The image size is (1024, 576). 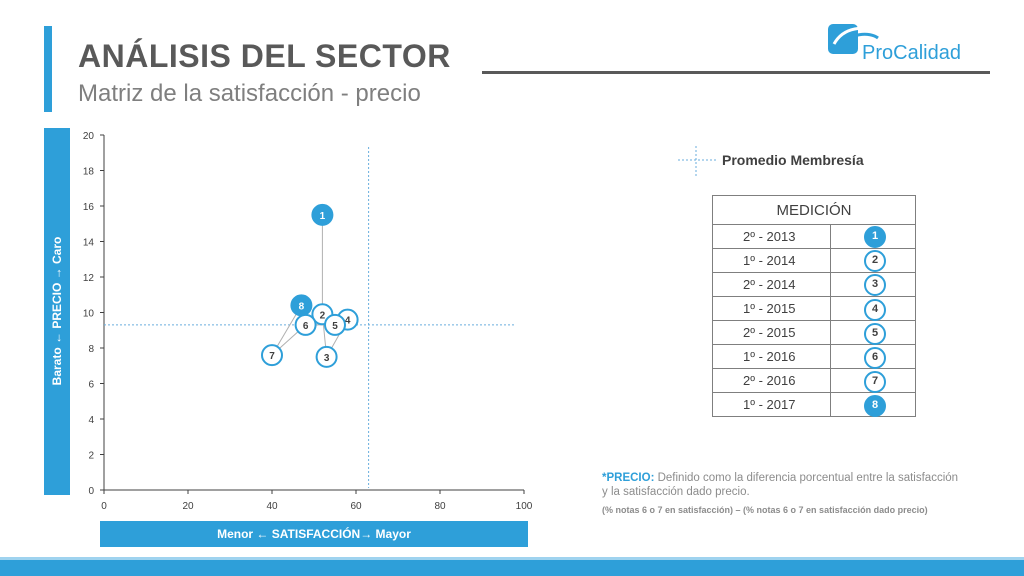 What do you see at coordinates (814, 210) in the screenshot?
I see `table-header: MEDICIÓN` at bounding box center [814, 210].